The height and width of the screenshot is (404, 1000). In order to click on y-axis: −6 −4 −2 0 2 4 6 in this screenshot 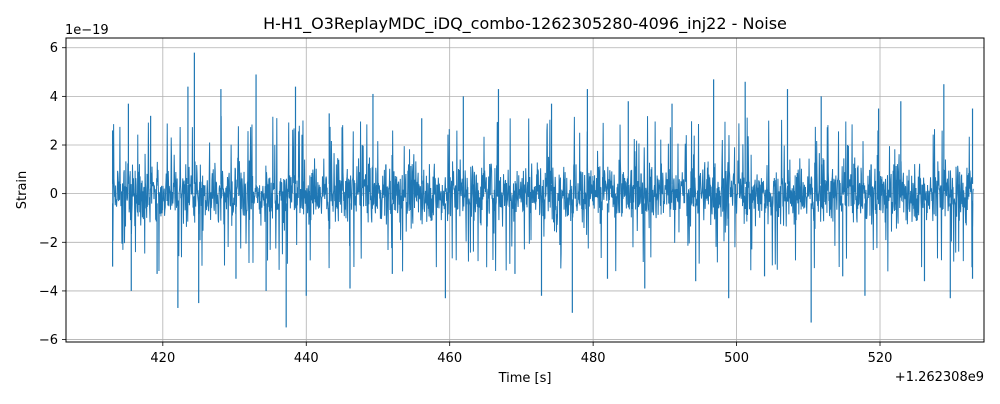, I will do `click(52, 194)`.